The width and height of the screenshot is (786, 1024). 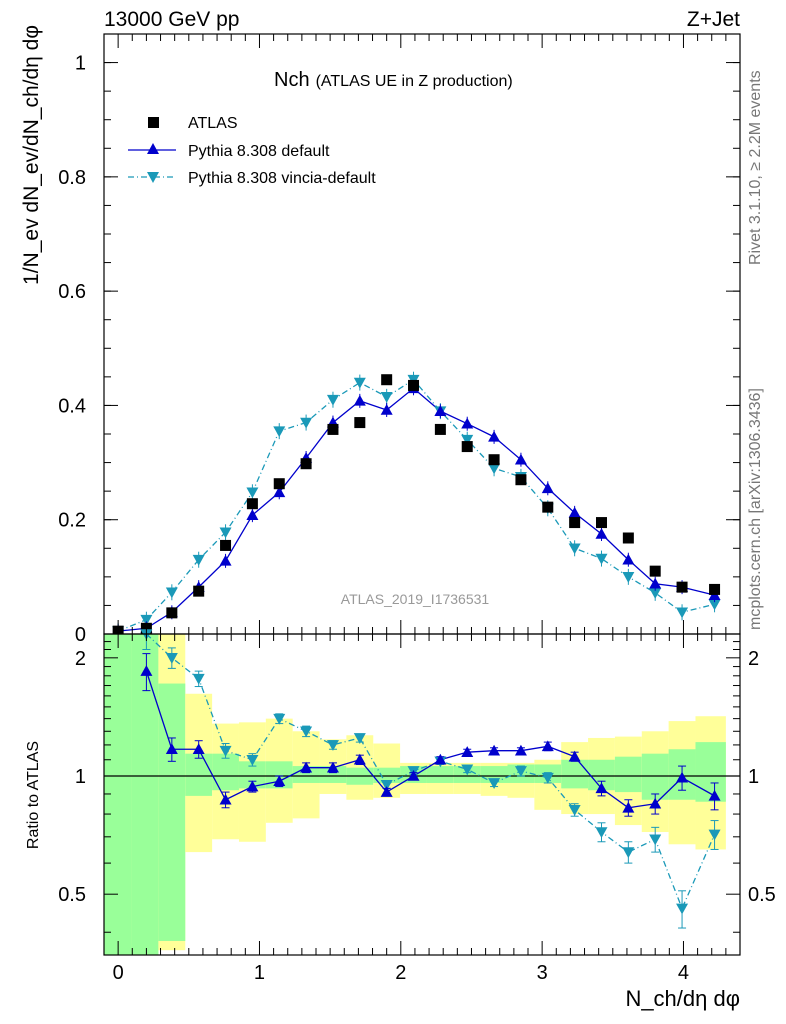 What do you see at coordinates (762, 895) in the screenshot?
I see `ratio-y-tick-label-right: 0.5` at bounding box center [762, 895].